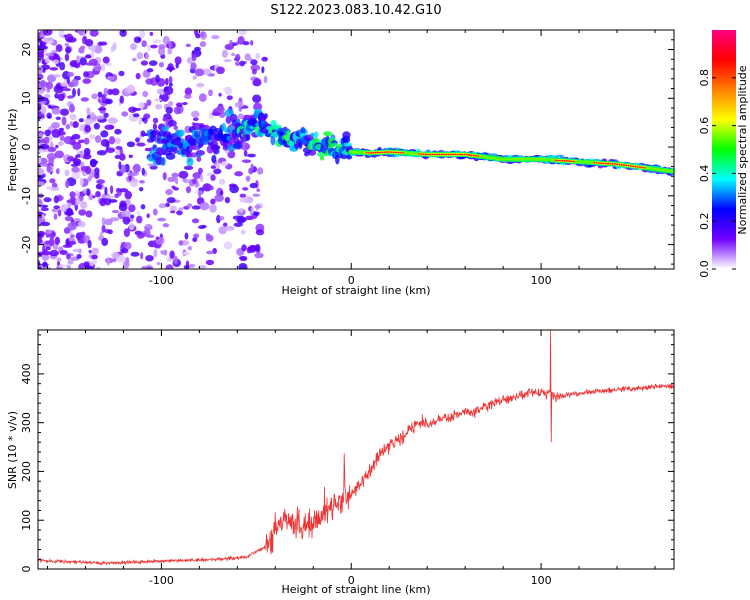 The width and height of the screenshot is (750, 600). Describe the element at coordinates (153, 149) in the screenshot. I see `spectrogram-noise-blobs` at that location.